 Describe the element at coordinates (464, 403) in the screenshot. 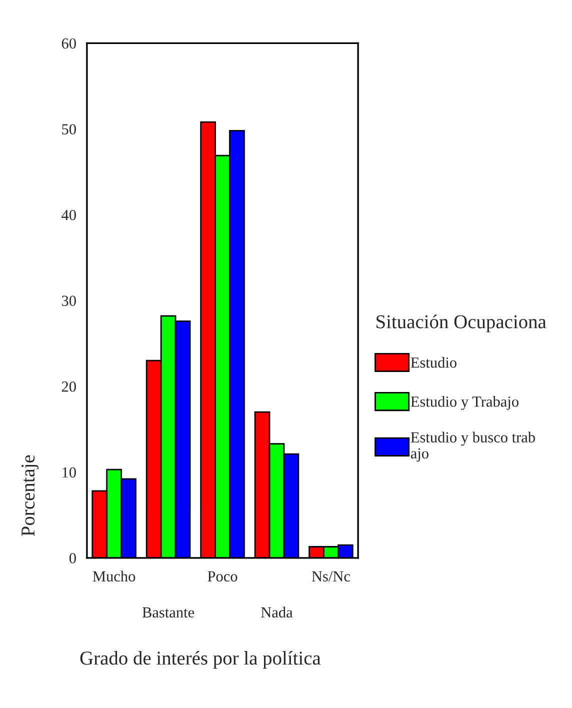

I see `legend-label: Estudio y Trabajo` at that location.